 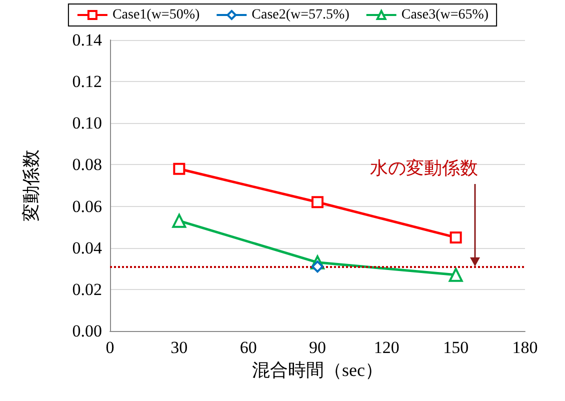 I want to click on x-tick-label: 180, so click(x=525, y=347).